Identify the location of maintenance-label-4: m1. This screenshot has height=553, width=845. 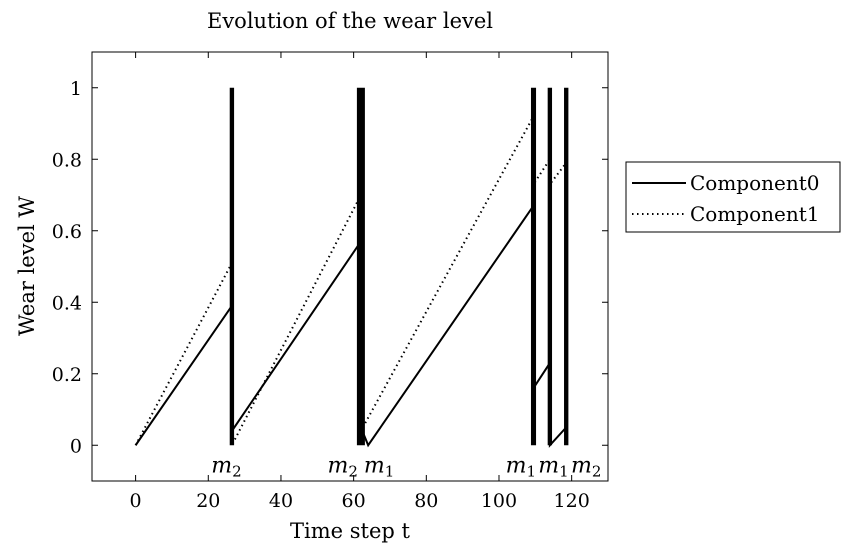
(553, 466).